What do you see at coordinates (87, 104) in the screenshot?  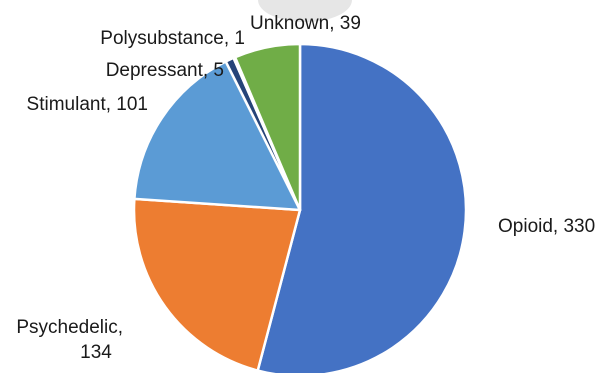 I see `data-label-stimulant: Stimulant, 101` at bounding box center [87, 104].